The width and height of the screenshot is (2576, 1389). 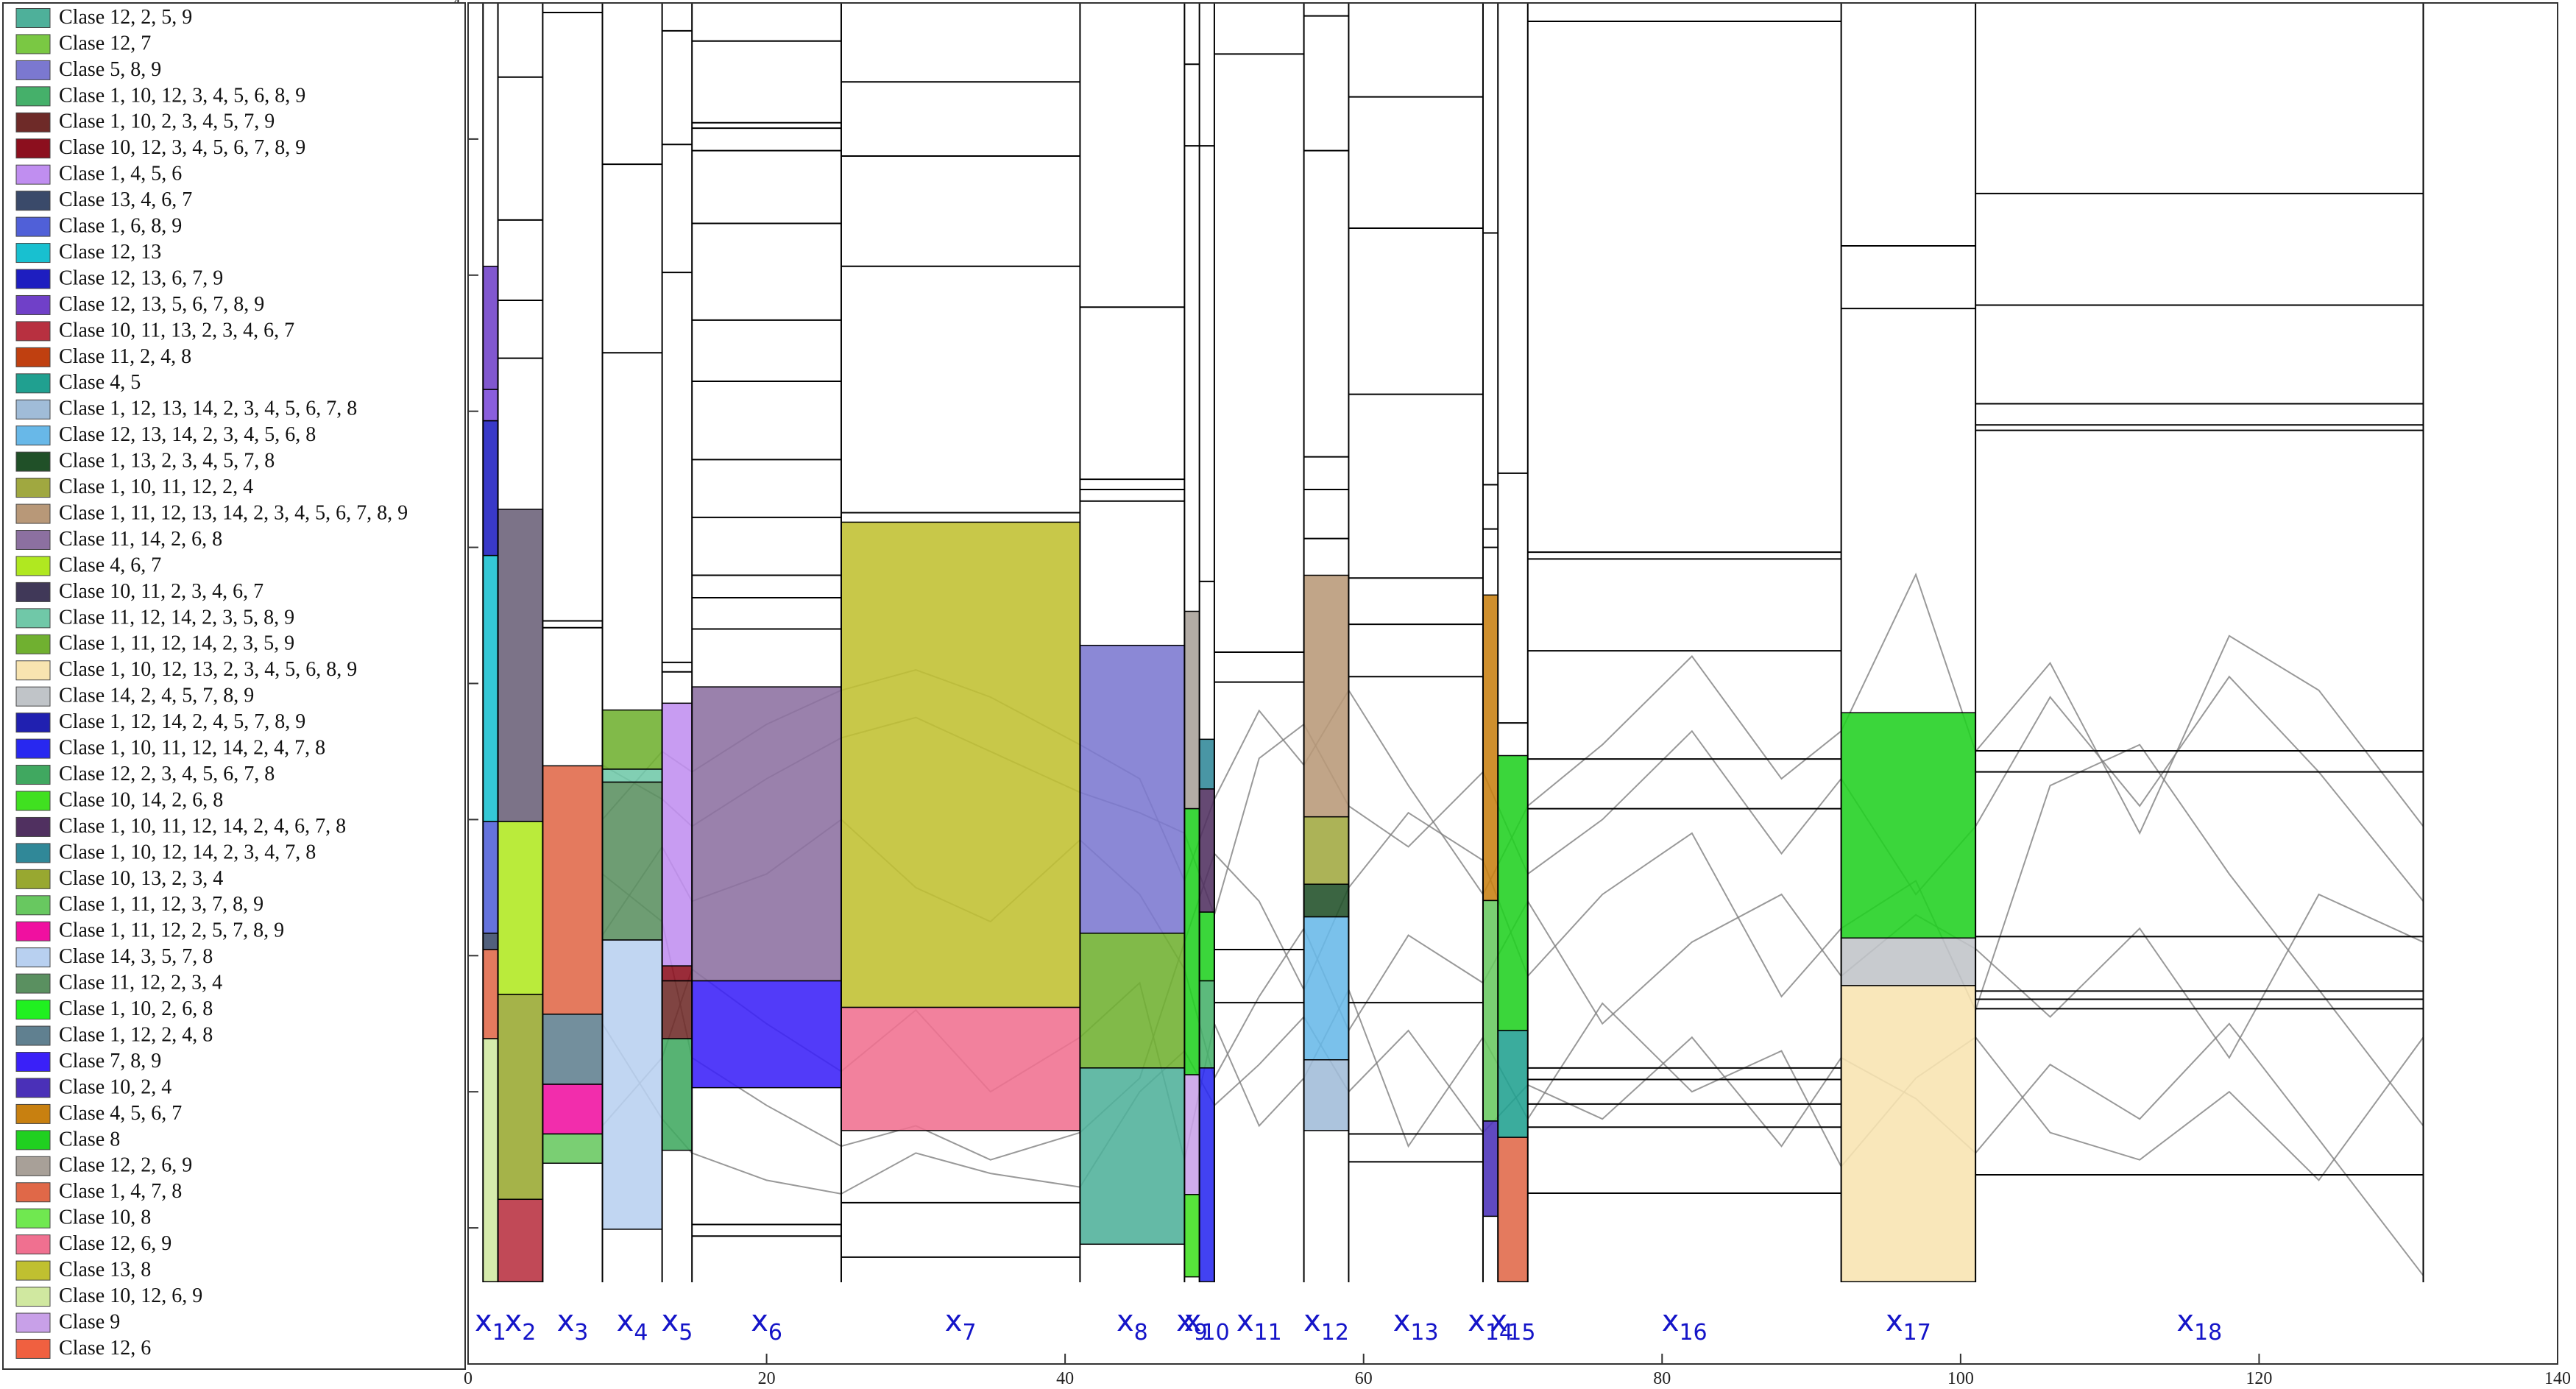 I want to click on variable-label: x1, so click(x=490, y=1325).